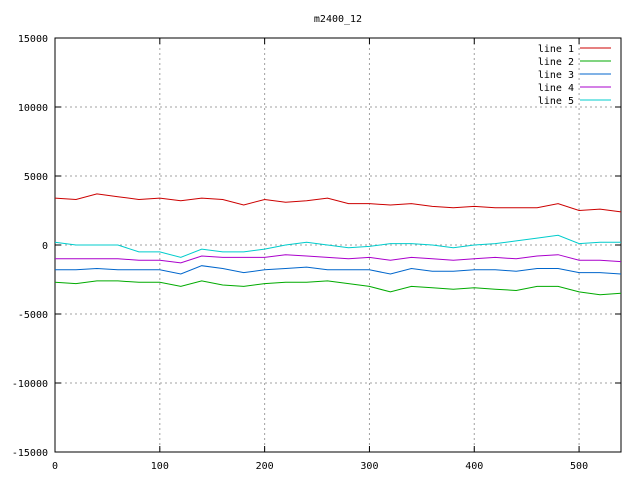  What do you see at coordinates (160, 466) in the screenshot?
I see `x-tick-label: 100` at bounding box center [160, 466].